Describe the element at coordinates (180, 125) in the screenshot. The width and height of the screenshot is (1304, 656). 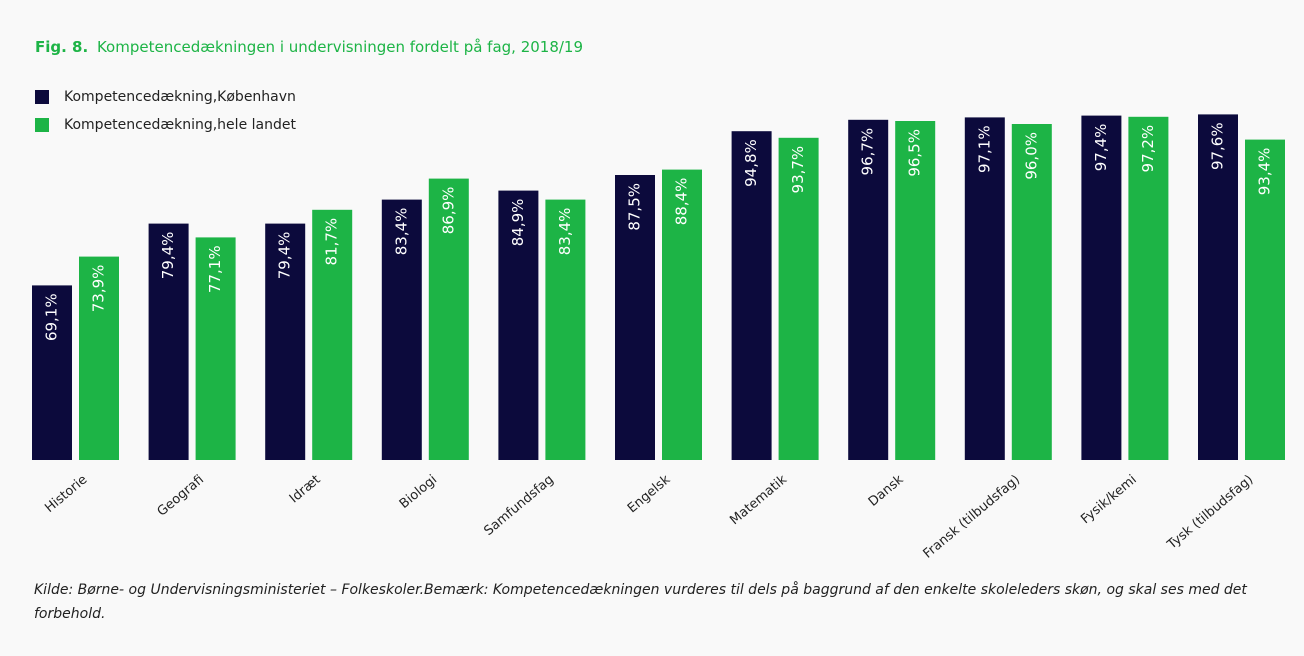
I see `legend-label: Kompetencedækning,hele landet` at that location.